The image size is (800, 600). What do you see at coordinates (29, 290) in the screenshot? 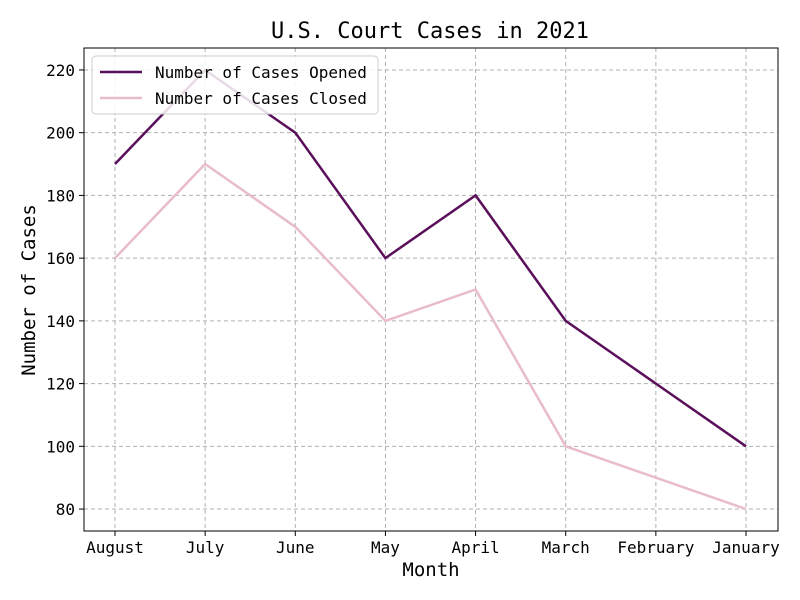
I see `y-axis-title: Number of Cases` at bounding box center [29, 290].